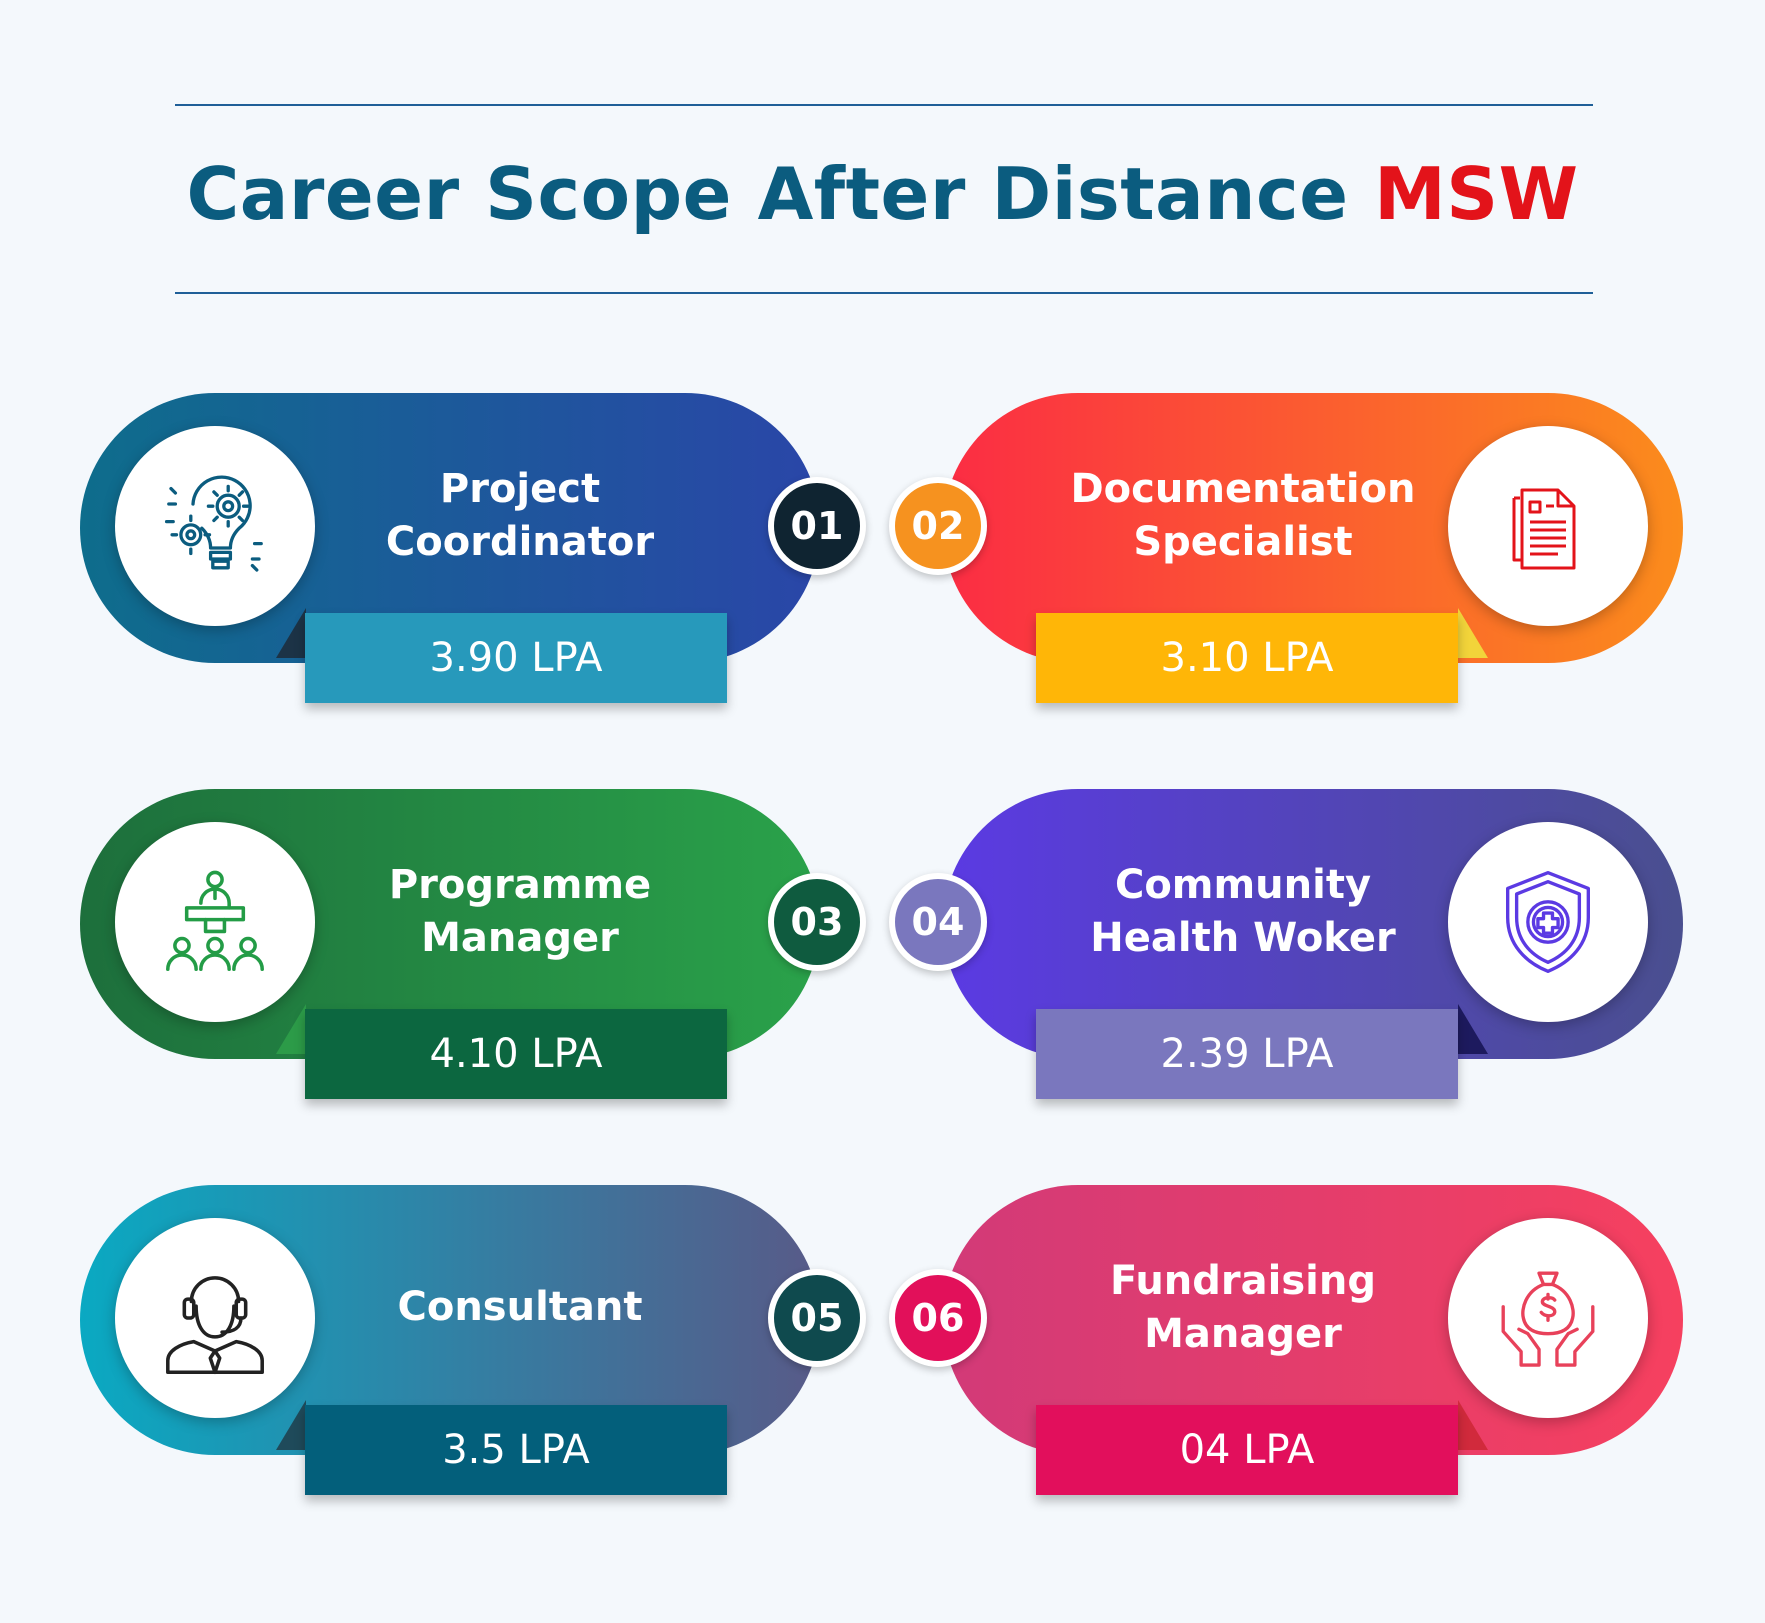 This screenshot has height=1623, width=1765. What do you see at coordinates (1476, 194) in the screenshot?
I see `title-accent: MSW` at bounding box center [1476, 194].